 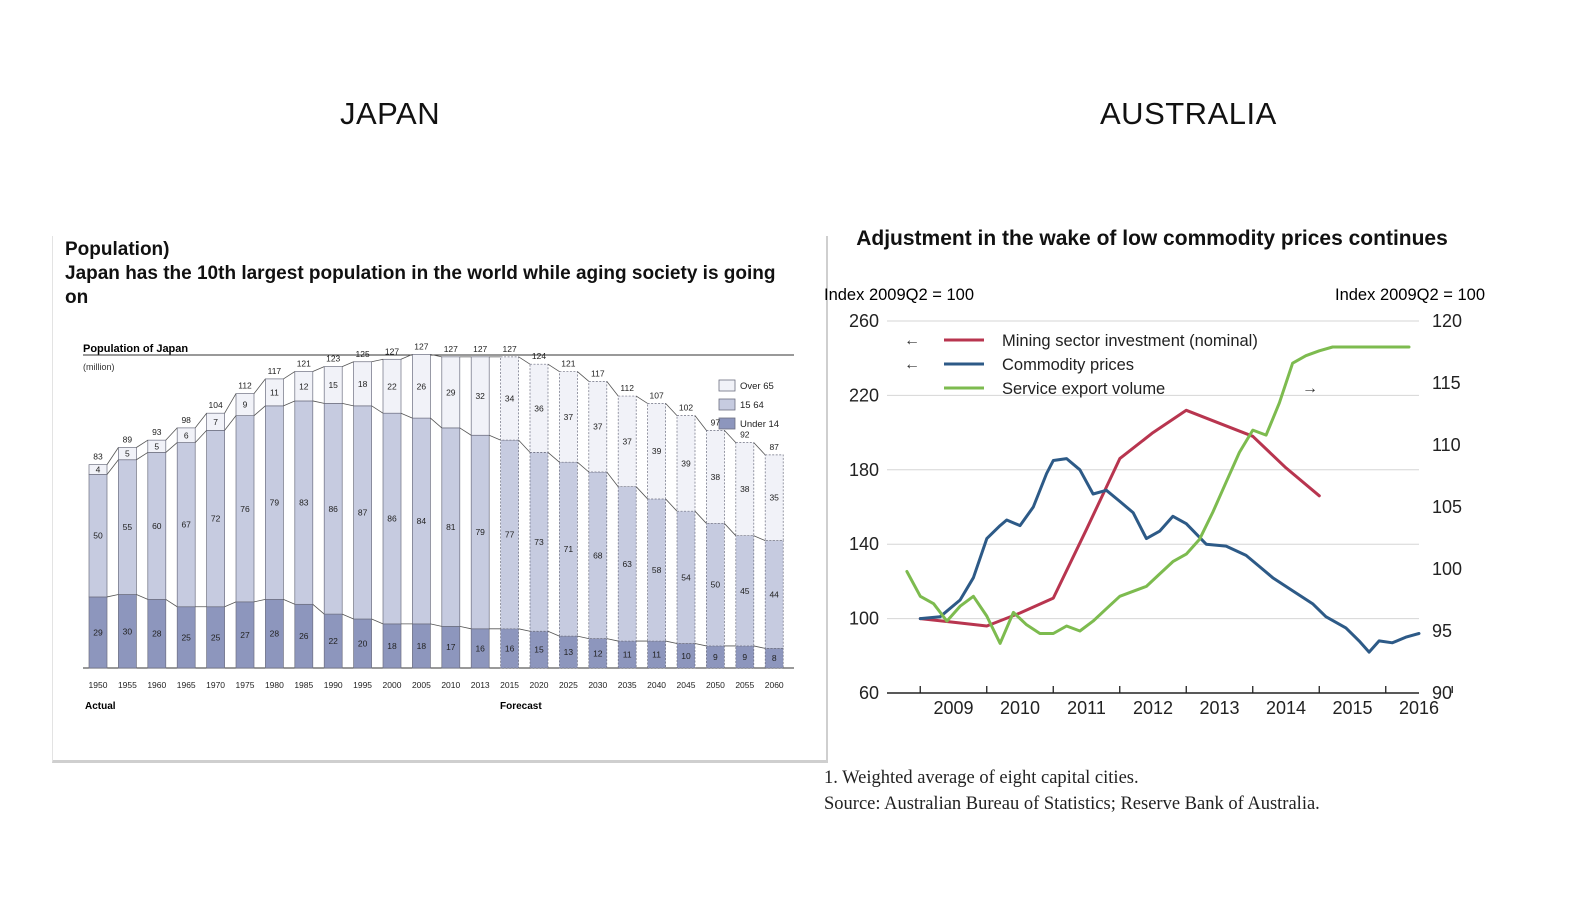 What do you see at coordinates (451, 527) in the screenshot?
I see `segment-label: 81` at bounding box center [451, 527].